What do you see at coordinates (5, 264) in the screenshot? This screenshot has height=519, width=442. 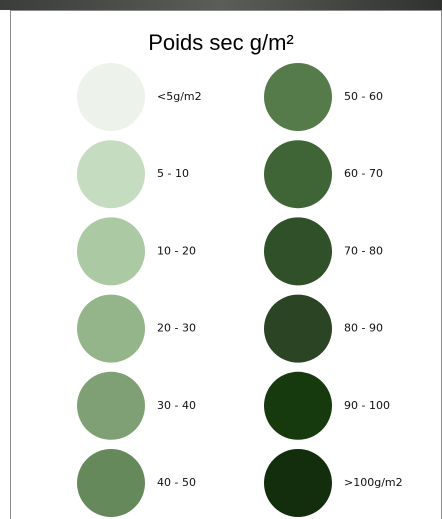 I see `margin` at bounding box center [5, 264].